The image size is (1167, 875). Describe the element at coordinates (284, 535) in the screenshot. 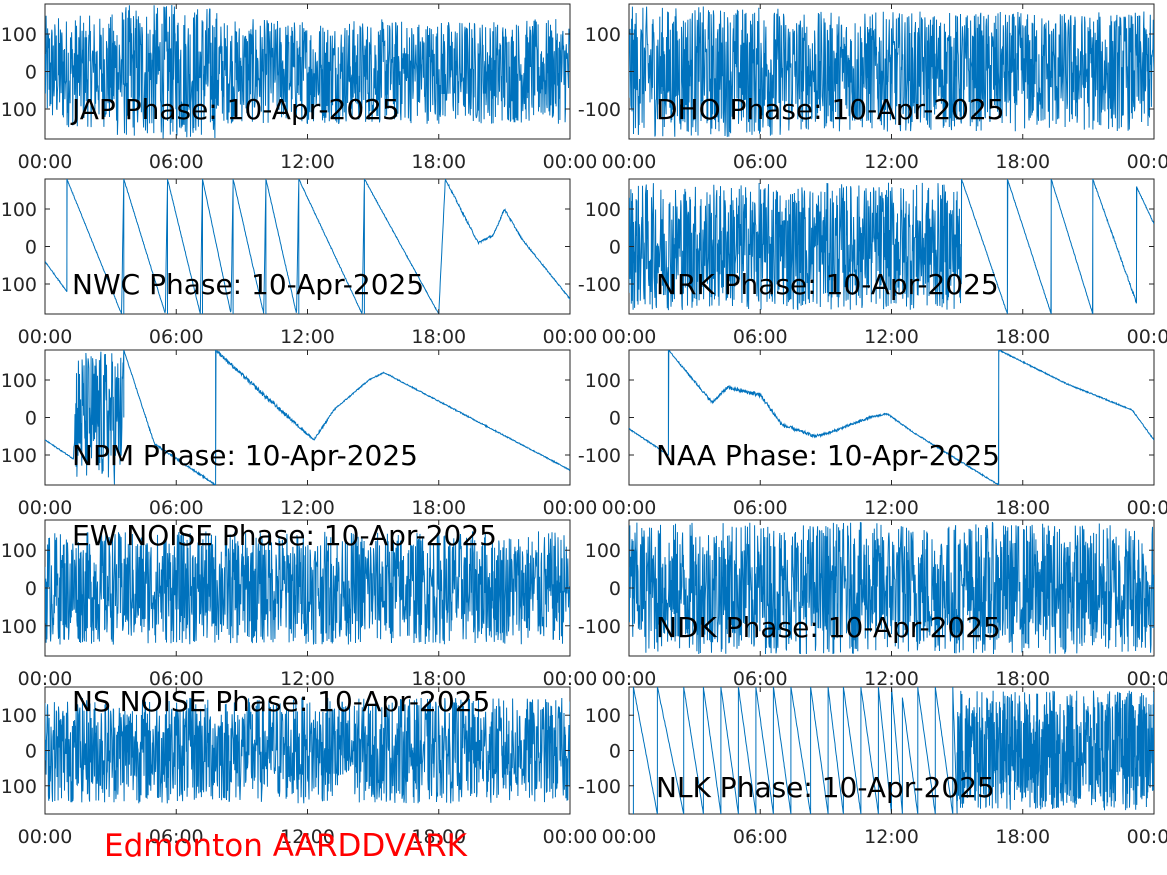

I see `panel-title: EW NOISE Phase: 10-Apr-2025` at that location.